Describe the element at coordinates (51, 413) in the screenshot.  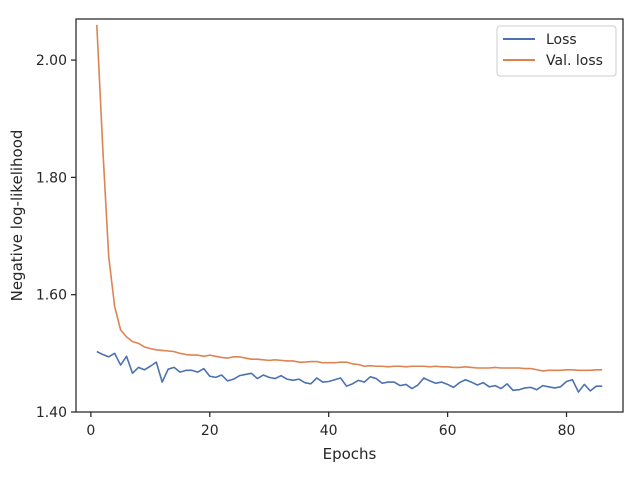
I see `y-tick-label: 1.40` at that location.